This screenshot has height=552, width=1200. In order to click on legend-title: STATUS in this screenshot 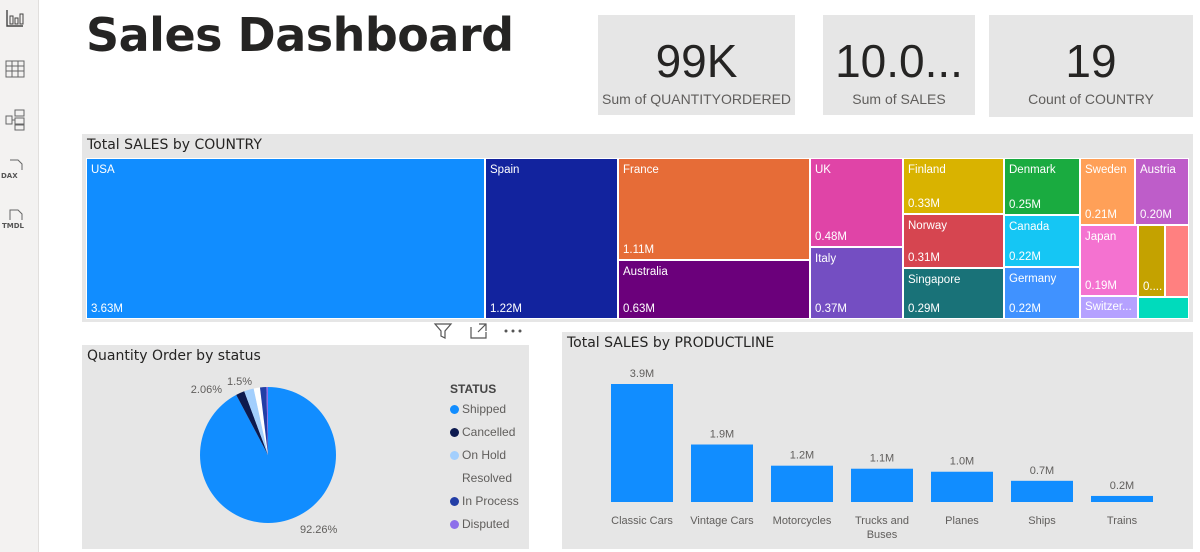, I will do `click(473, 389)`.